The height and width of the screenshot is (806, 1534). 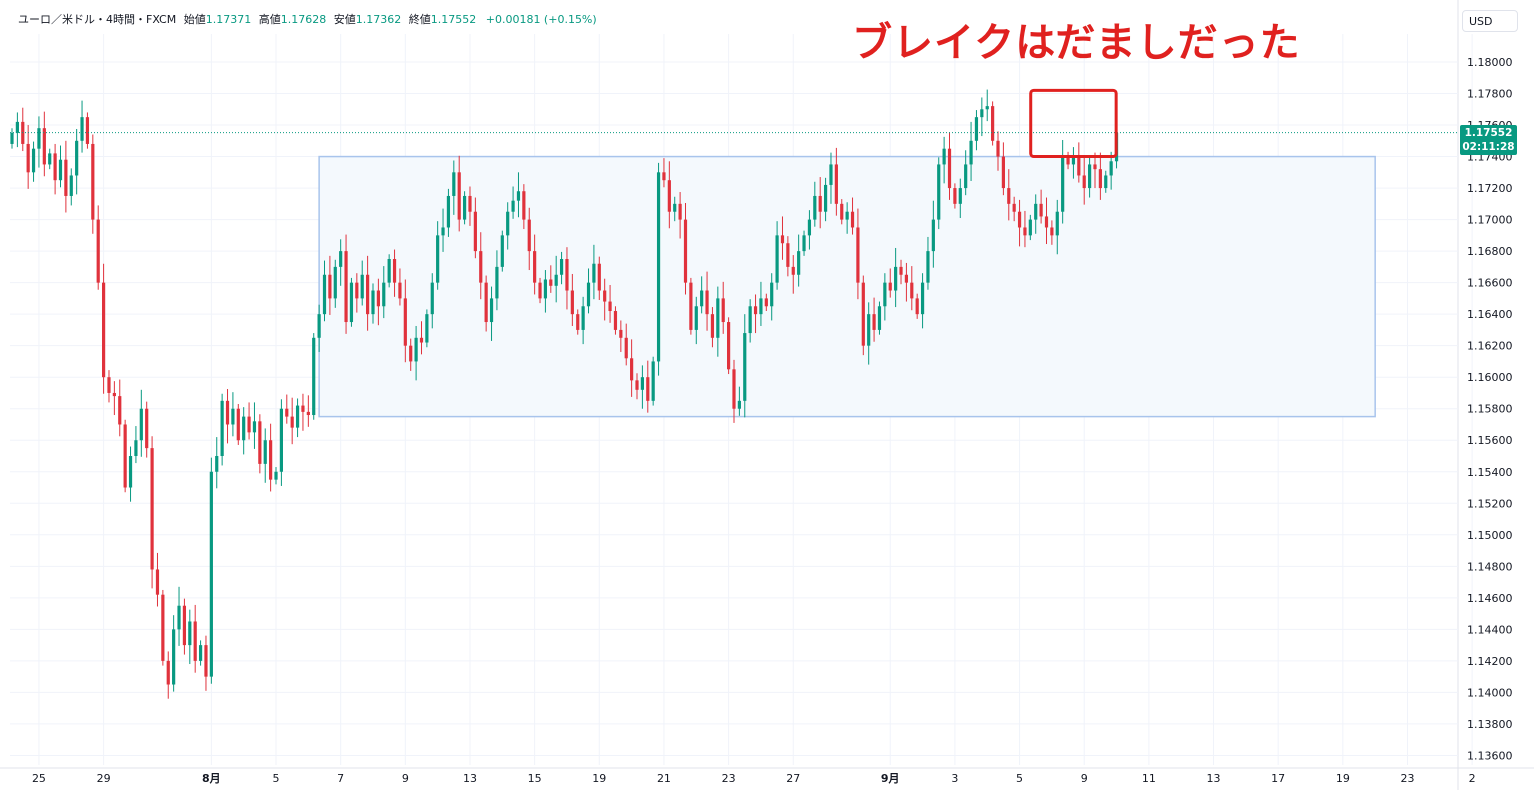 What do you see at coordinates (754, 778) in the screenshot?
I see `time-axis: 25 29 8月 5 7 9 13 15 19 21 23 27 9月 3 5 9 11 13 17 19 23 2` at bounding box center [754, 778].